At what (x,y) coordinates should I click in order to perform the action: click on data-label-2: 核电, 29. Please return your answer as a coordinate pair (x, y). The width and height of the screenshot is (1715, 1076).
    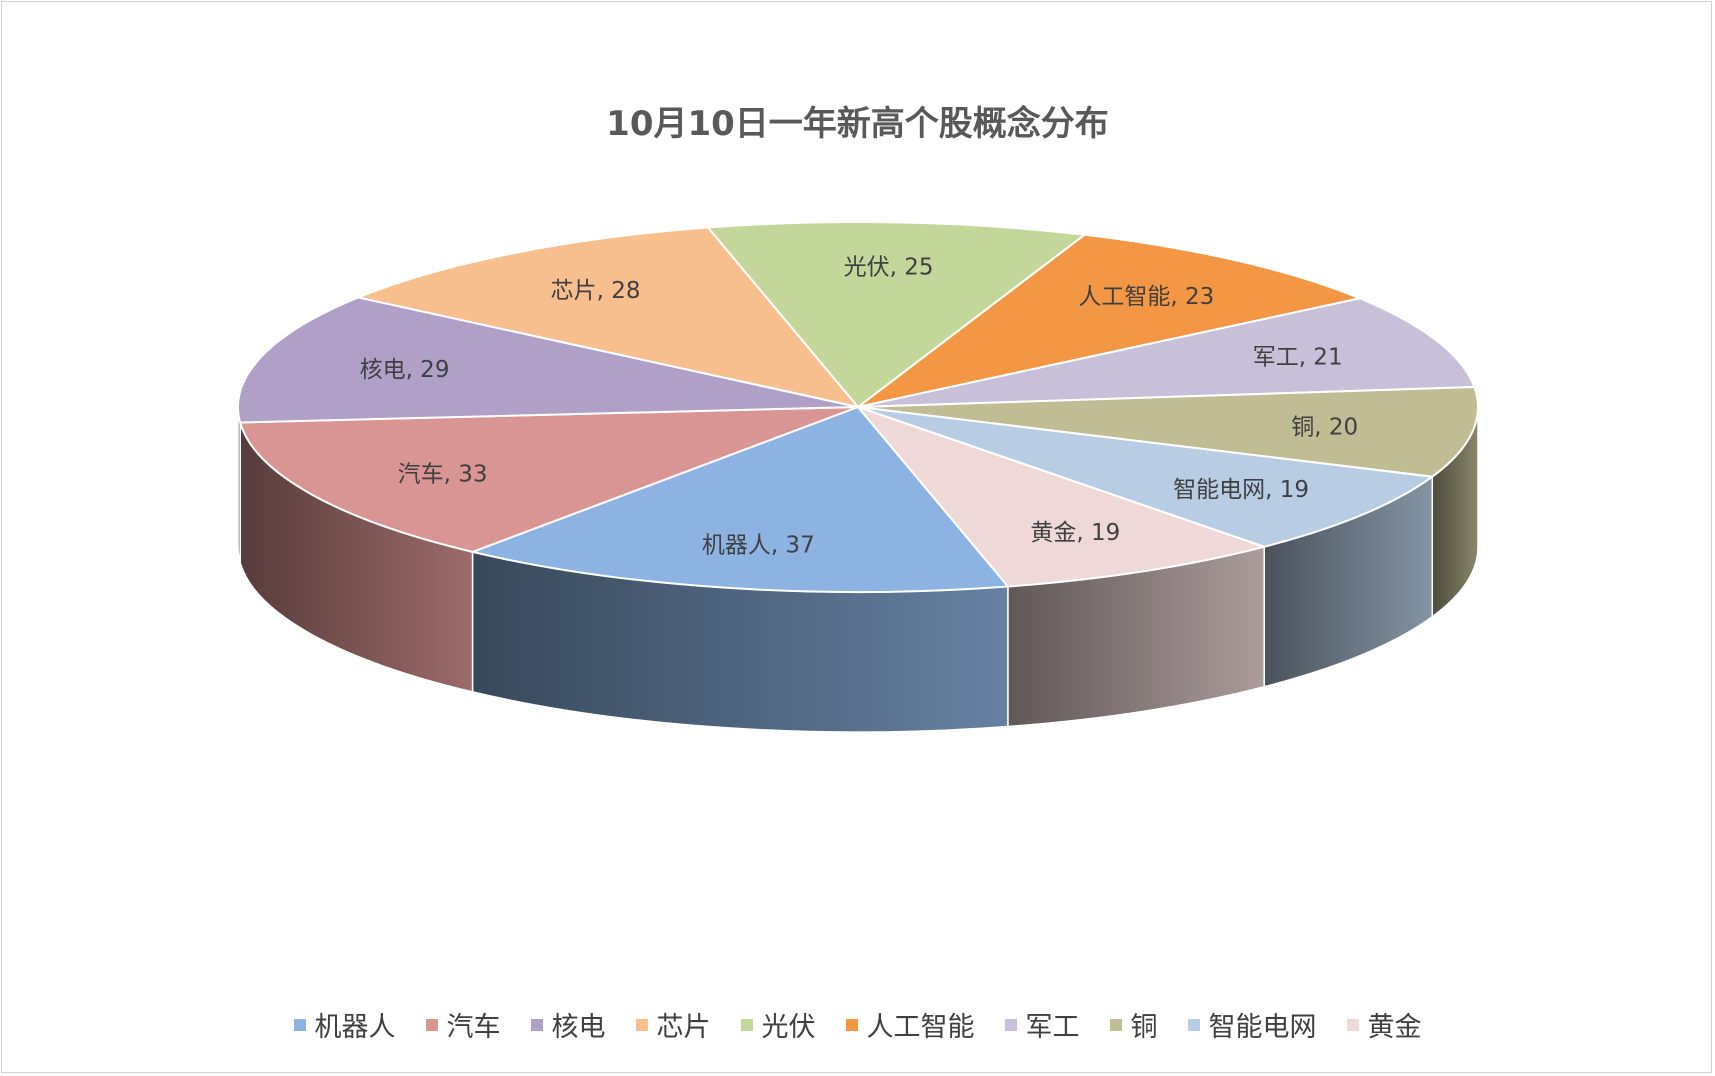
    Looking at the image, I should click on (405, 370).